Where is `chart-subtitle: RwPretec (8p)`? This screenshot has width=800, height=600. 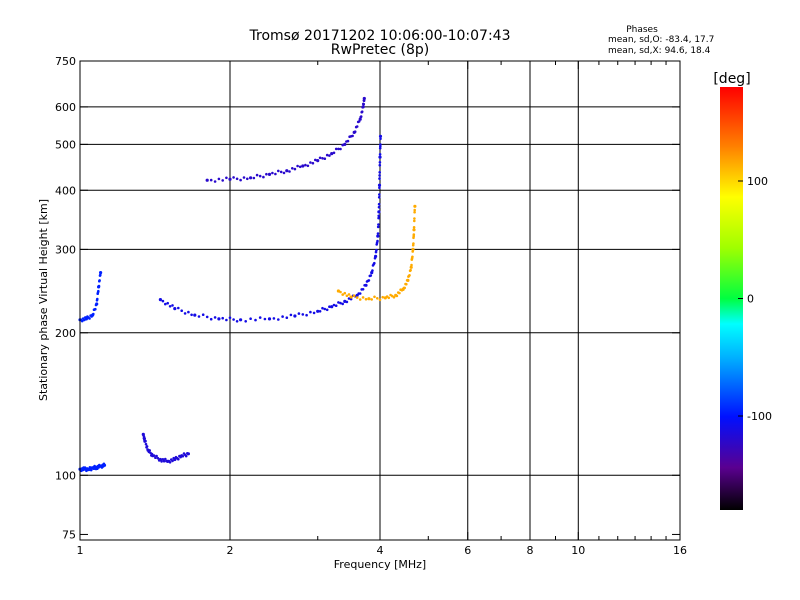 chart-subtitle: RwPretec (8p) is located at coordinates (380, 50).